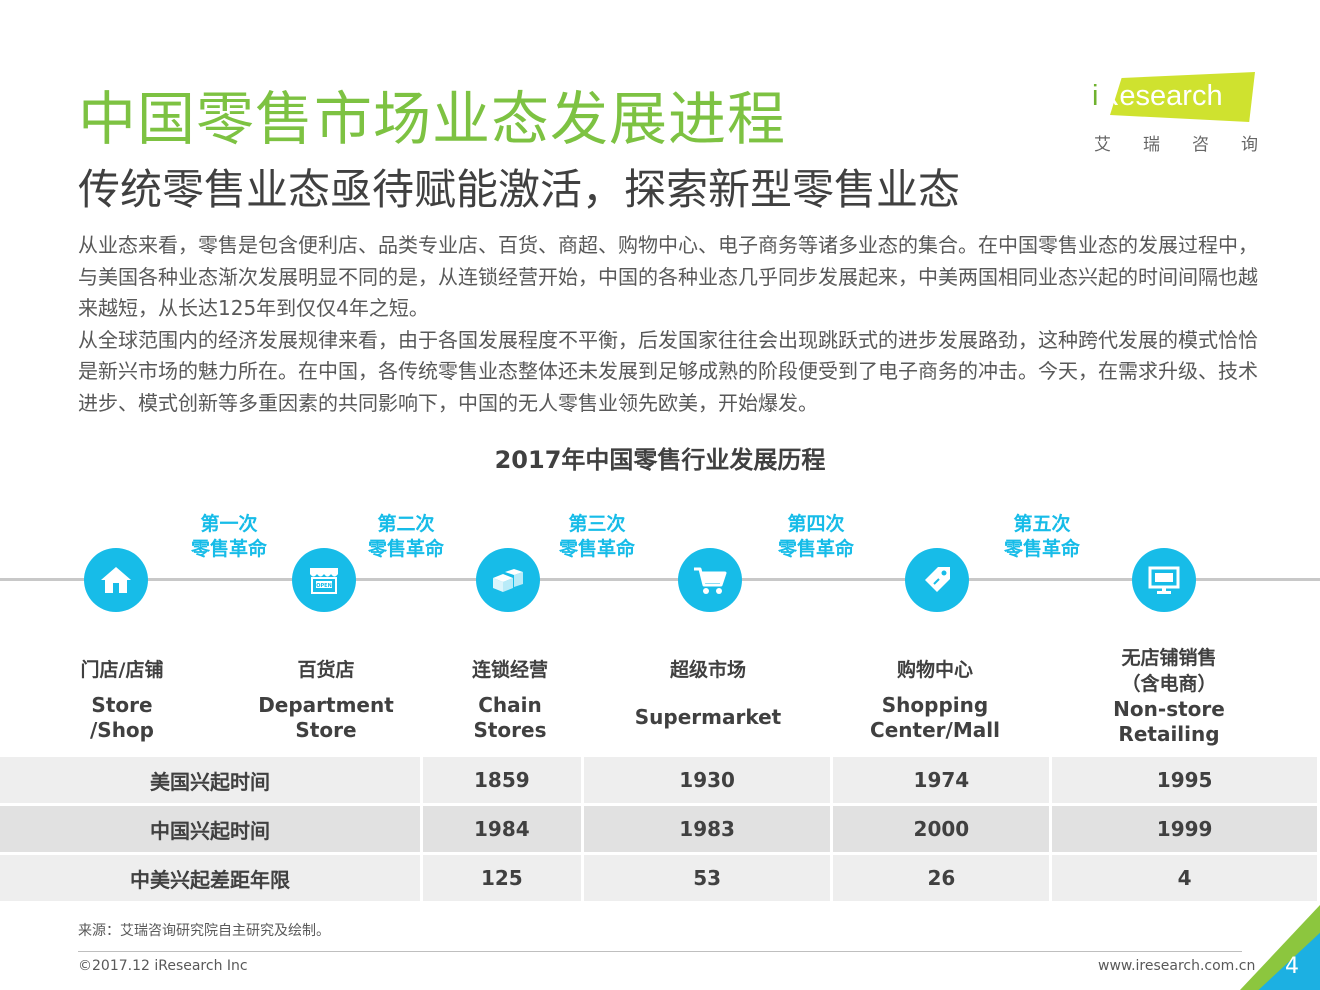 The width and height of the screenshot is (1320, 990). What do you see at coordinates (1185, 878) in the screenshot?
I see `table-cell: 4` at bounding box center [1185, 878].